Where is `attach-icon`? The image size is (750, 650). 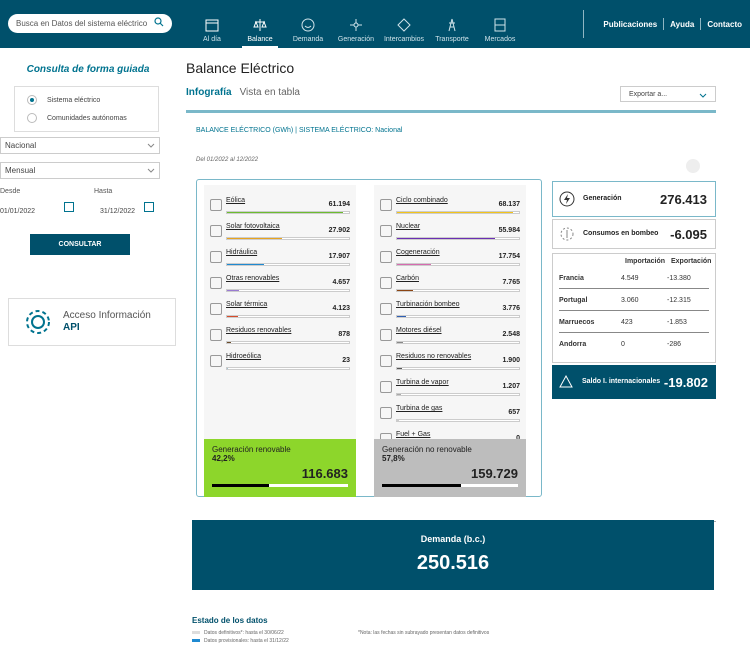
attach-icon is located at coordinates (693, 166).